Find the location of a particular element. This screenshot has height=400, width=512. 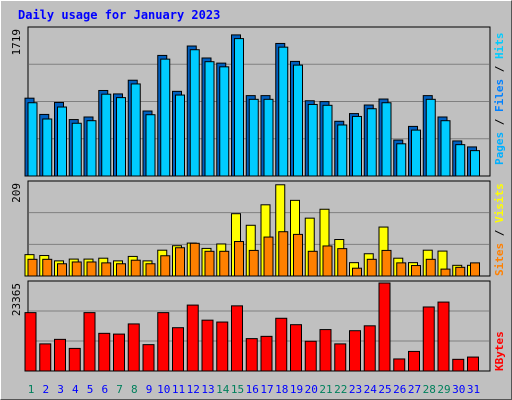

legend-entry: Files is located at coordinates (499, 95).